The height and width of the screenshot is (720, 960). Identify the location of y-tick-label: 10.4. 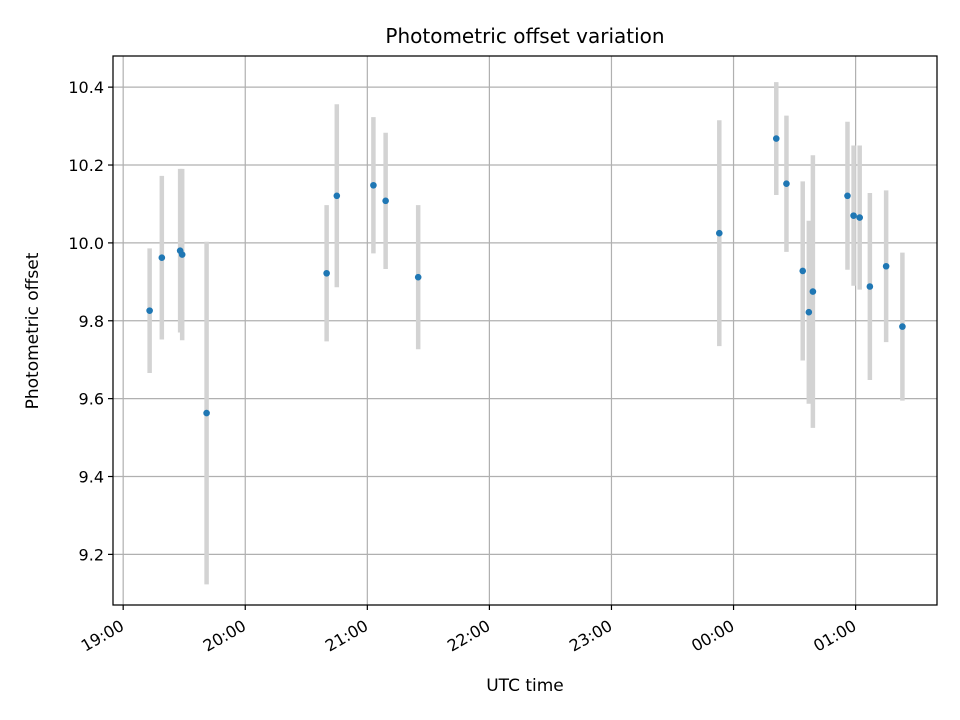
(86, 87).